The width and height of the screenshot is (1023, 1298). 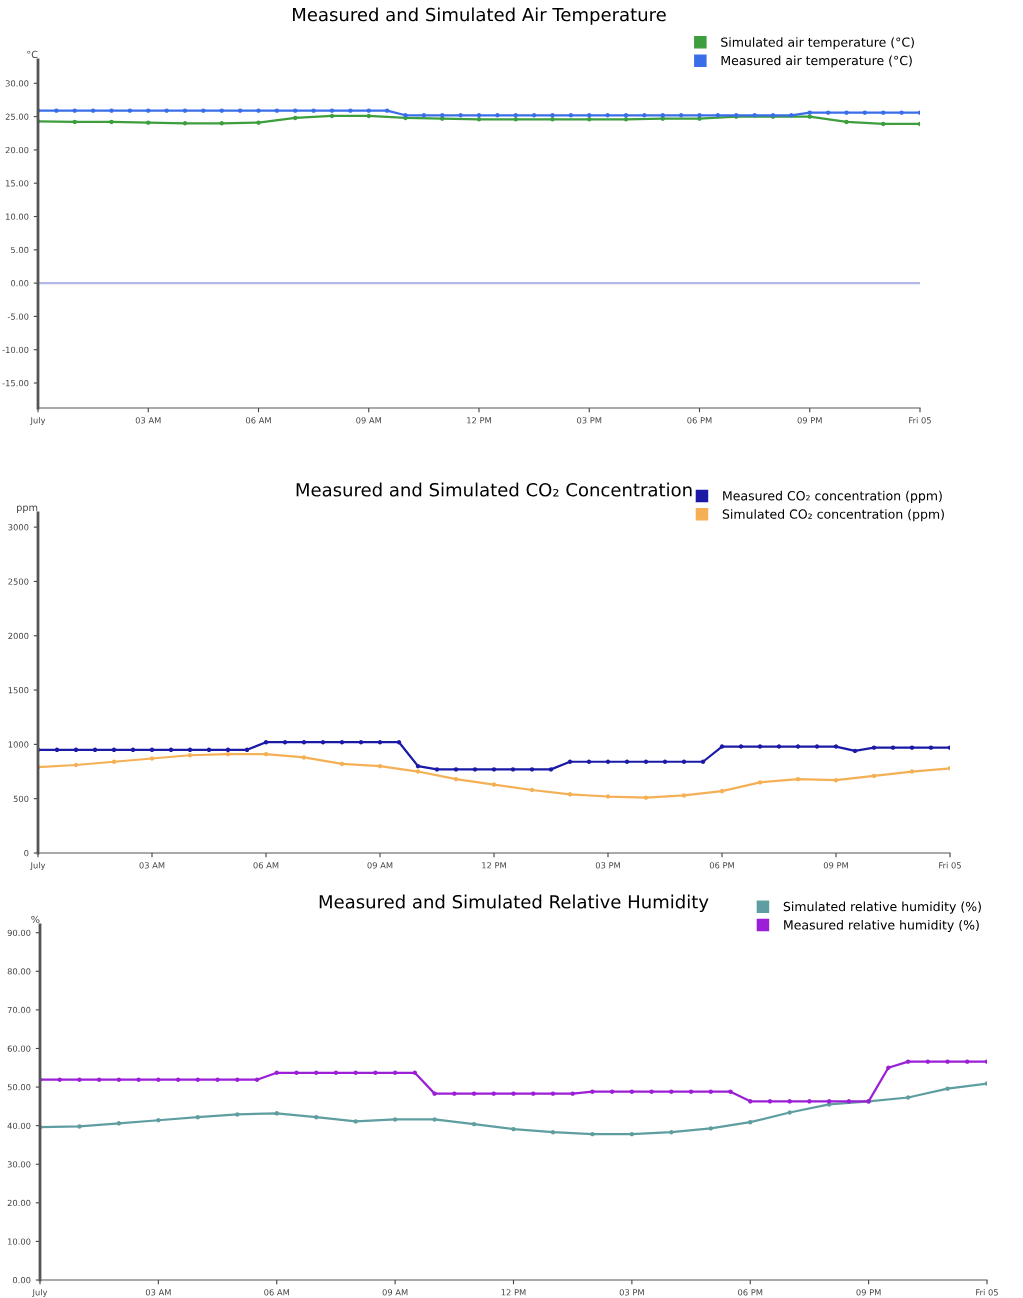 I want to click on y-tick-label: 90.00, so click(x=19, y=932).